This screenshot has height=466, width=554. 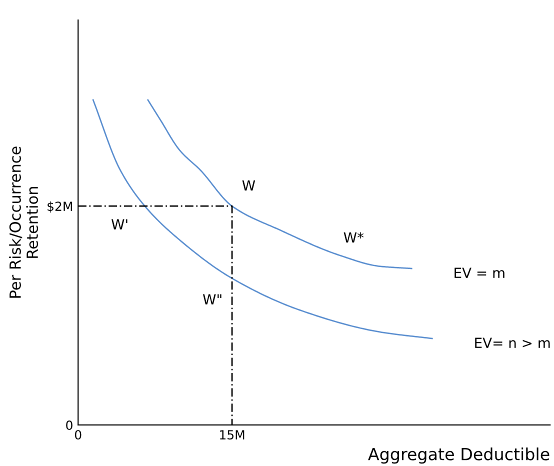 I want to click on annotation: W", so click(x=212, y=299).